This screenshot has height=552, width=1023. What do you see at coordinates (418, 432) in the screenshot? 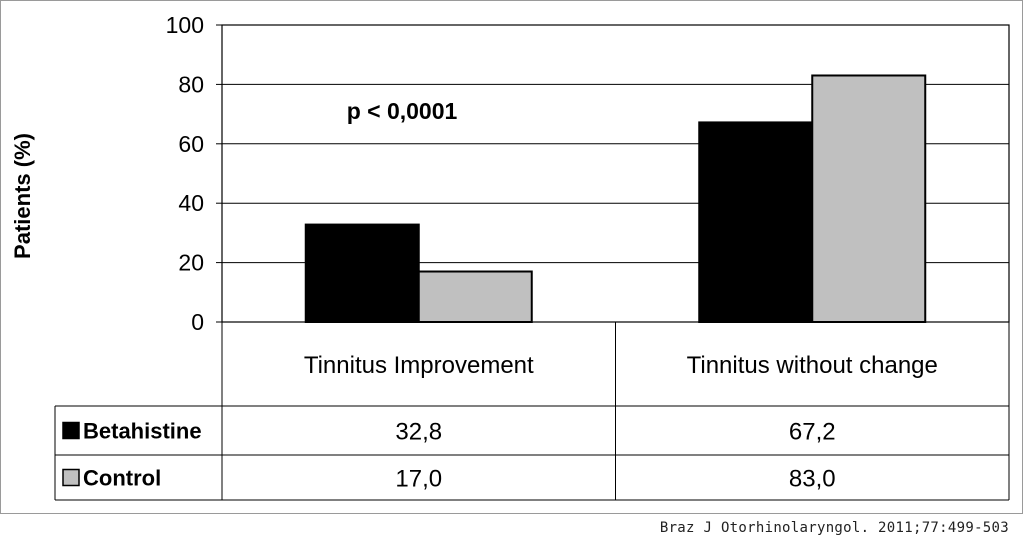
I see `data-value: 32,8` at bounding box center [418, 432].